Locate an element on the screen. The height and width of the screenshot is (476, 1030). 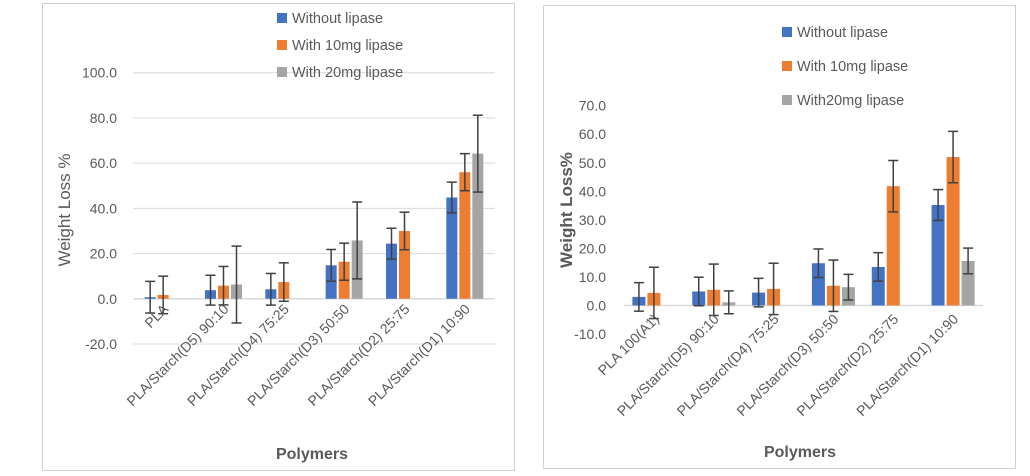
y-tick-label: 10.0 is located at coordinates (592, 277).